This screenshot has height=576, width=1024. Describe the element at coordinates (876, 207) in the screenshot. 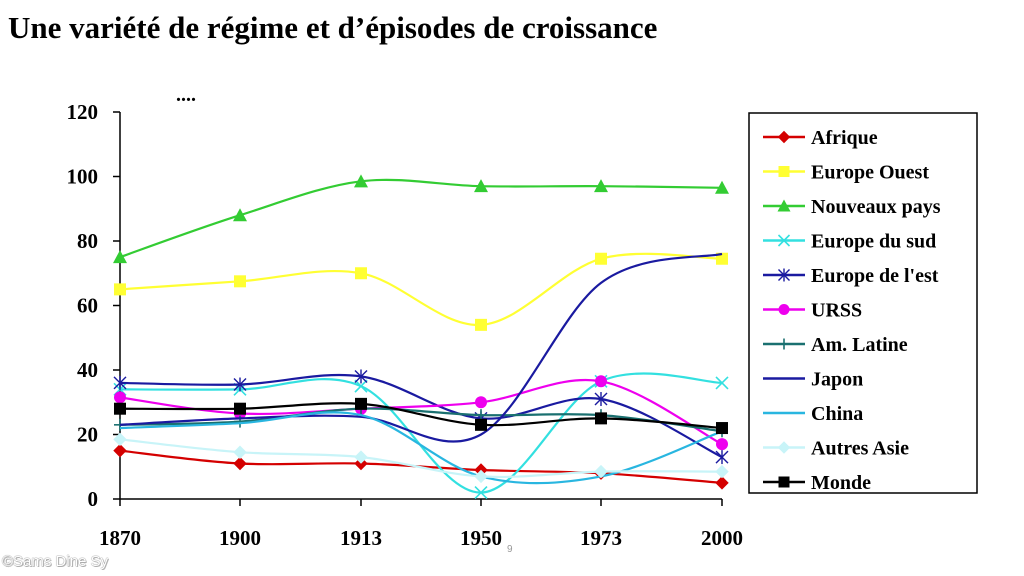

I see `legend-label: Nouveaux pays` at that location.